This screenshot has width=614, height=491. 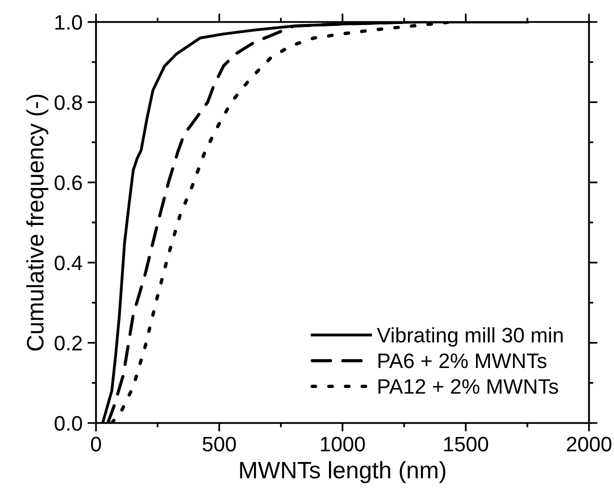 What do you see at coordinates (342, 444) in the screenshot?
I see `x-tick-label: 1000` at bounding box center [342, 444].